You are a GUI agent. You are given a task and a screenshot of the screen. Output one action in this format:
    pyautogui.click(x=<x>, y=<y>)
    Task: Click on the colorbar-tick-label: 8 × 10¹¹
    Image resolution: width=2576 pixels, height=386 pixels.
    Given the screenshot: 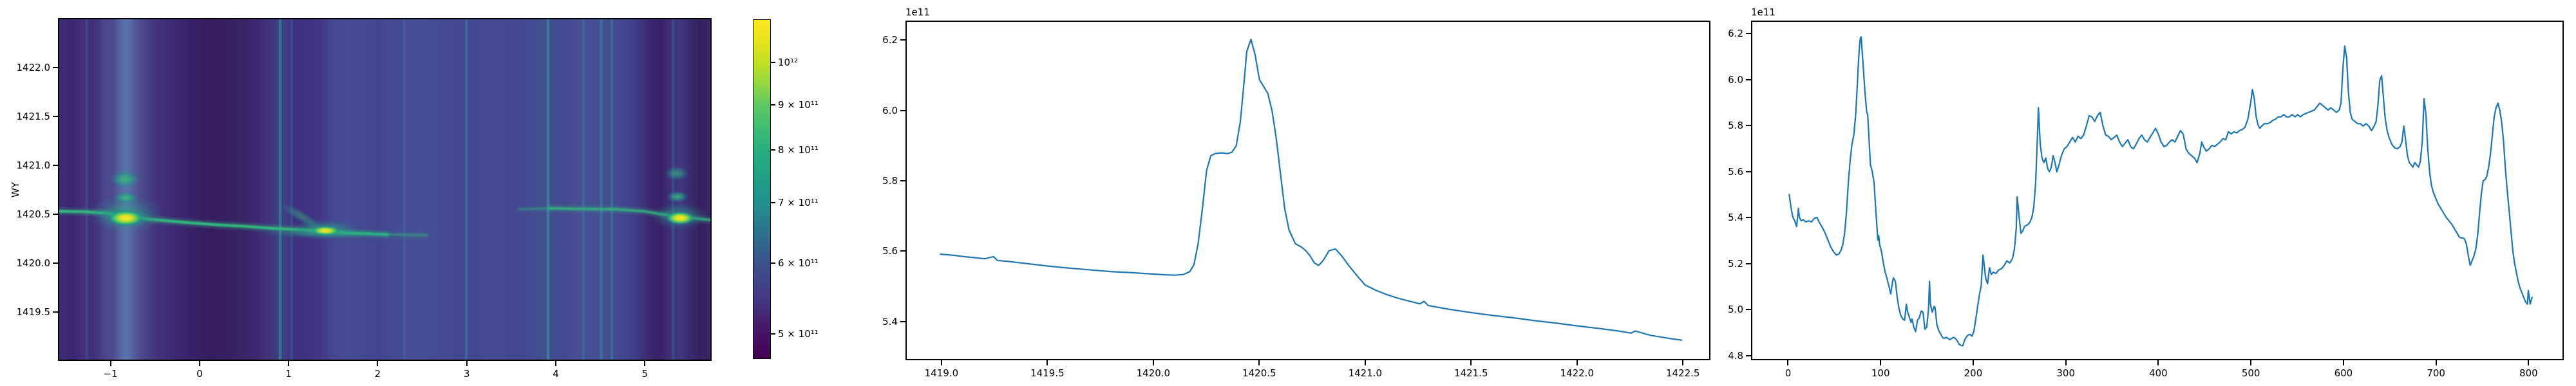 What is the action you would take?
    pyautogui.click(x=798, y=150)
    